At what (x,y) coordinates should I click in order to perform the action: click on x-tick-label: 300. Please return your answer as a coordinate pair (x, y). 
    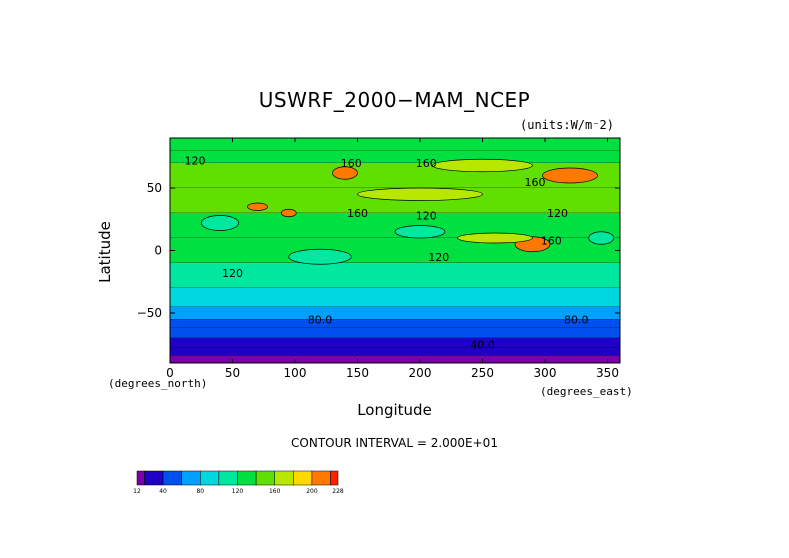
    Looking at the image, I should click on (545, 373).